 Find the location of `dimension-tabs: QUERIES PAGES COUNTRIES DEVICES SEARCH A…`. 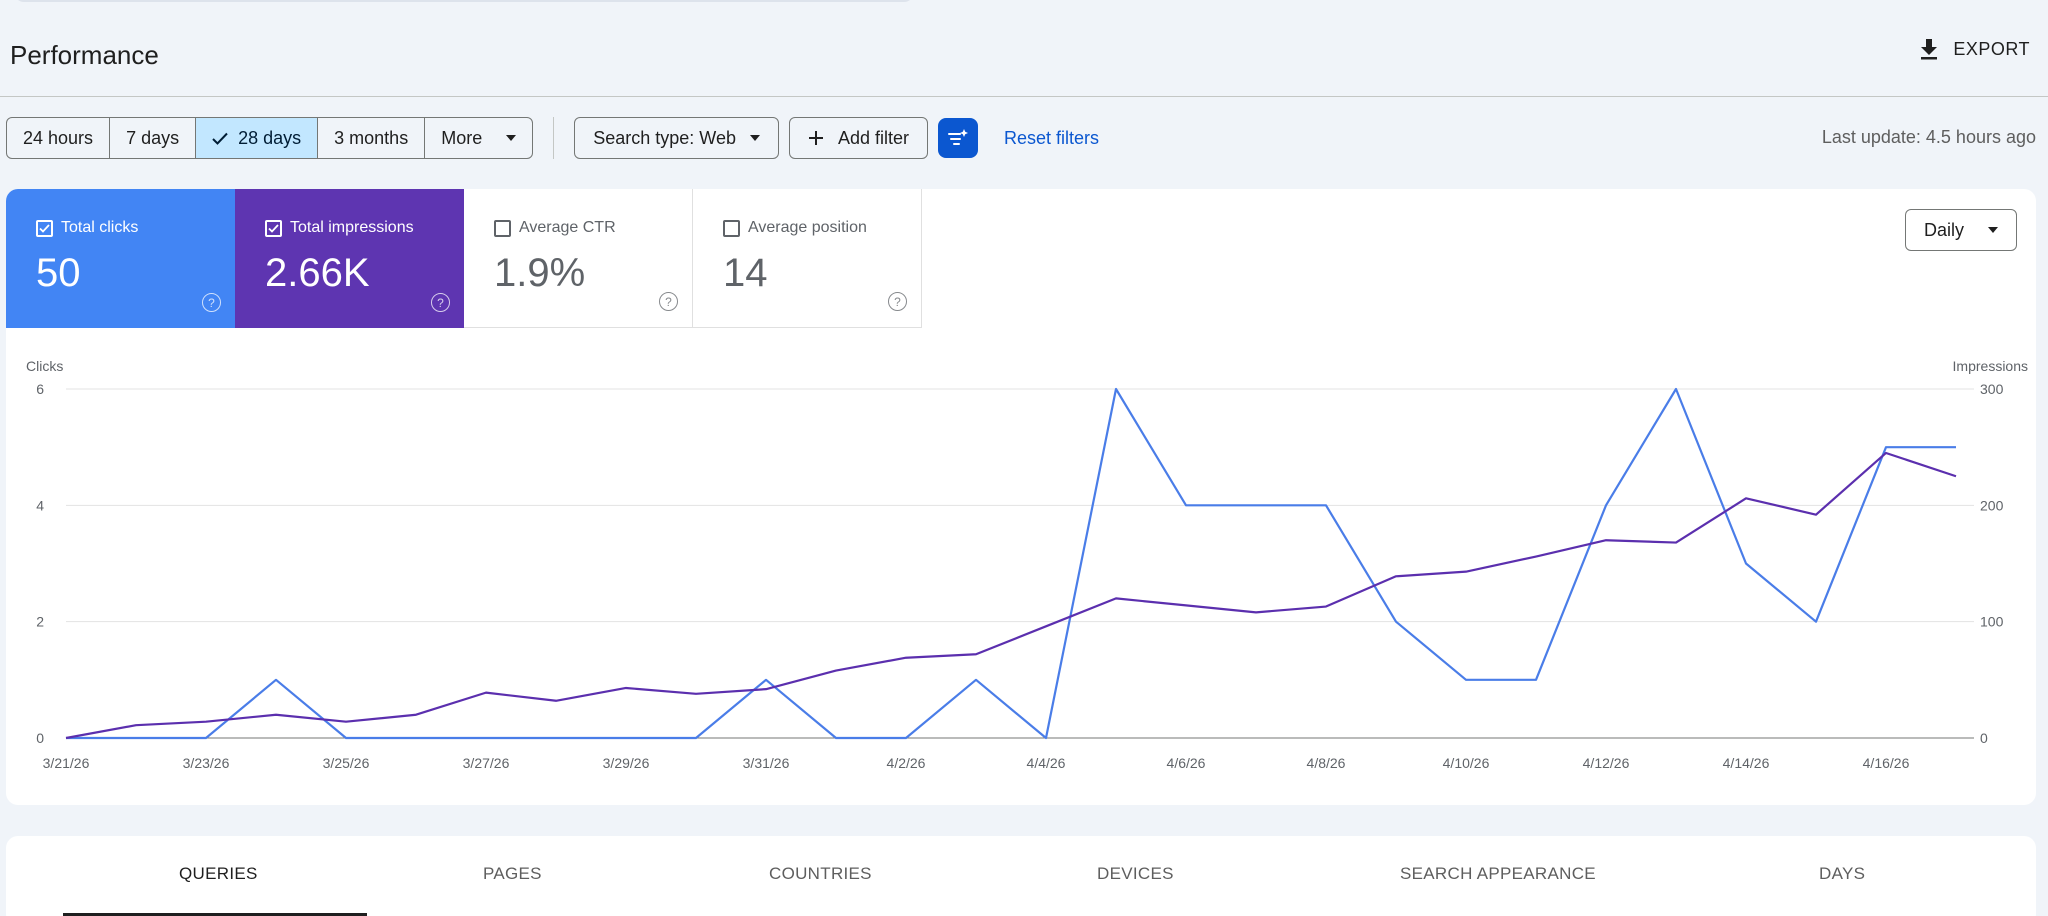

dimension-tabs: QUERIES PAGES COUNTRIES DEVICES SEARCH A… is located at coordinates (1021, 876).